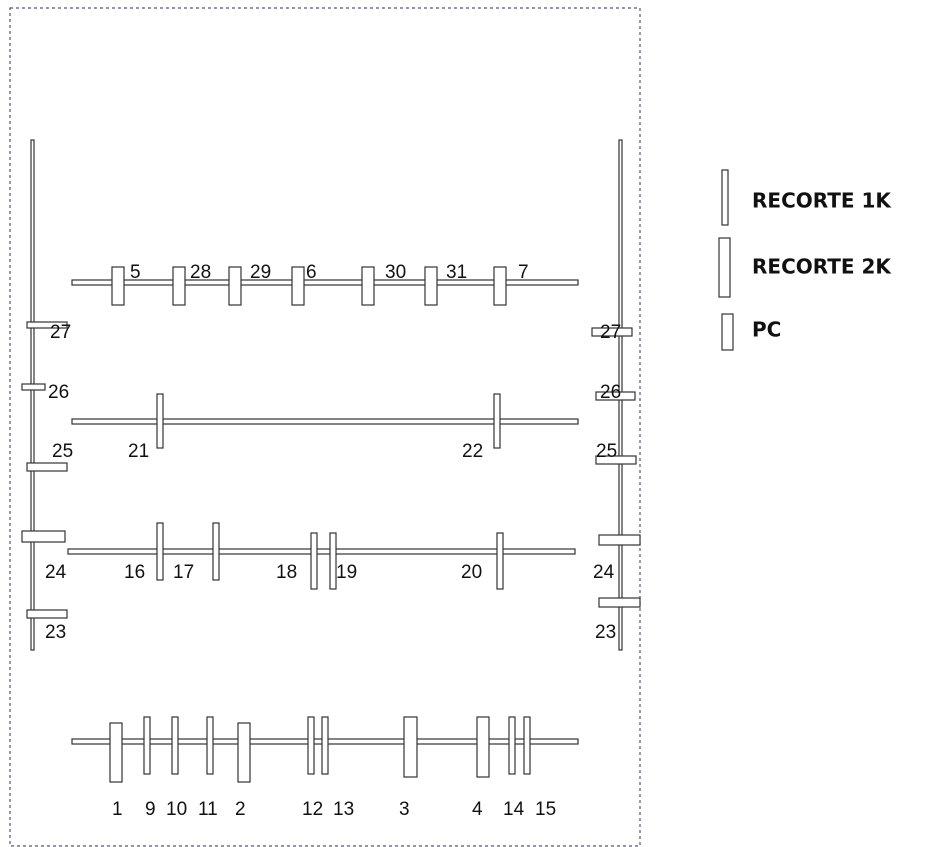 This screenshot has width=933, height=847. What do you see at coordinates (32, 395) in the screenshot?
I see `left-post` at bounding box center [32, 395].